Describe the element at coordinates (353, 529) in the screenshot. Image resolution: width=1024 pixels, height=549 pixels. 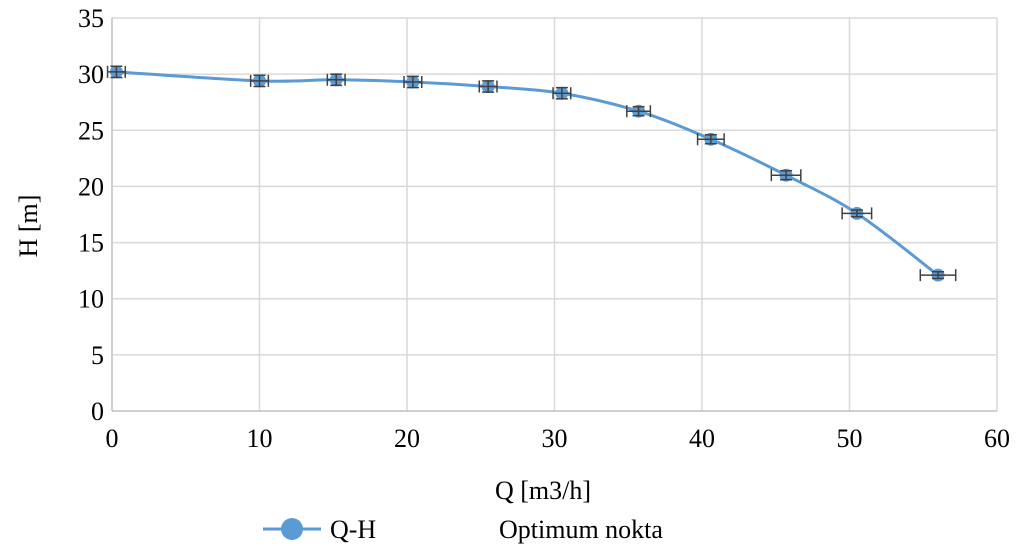
I see `legend-q-h-label: Q-H` at that location.